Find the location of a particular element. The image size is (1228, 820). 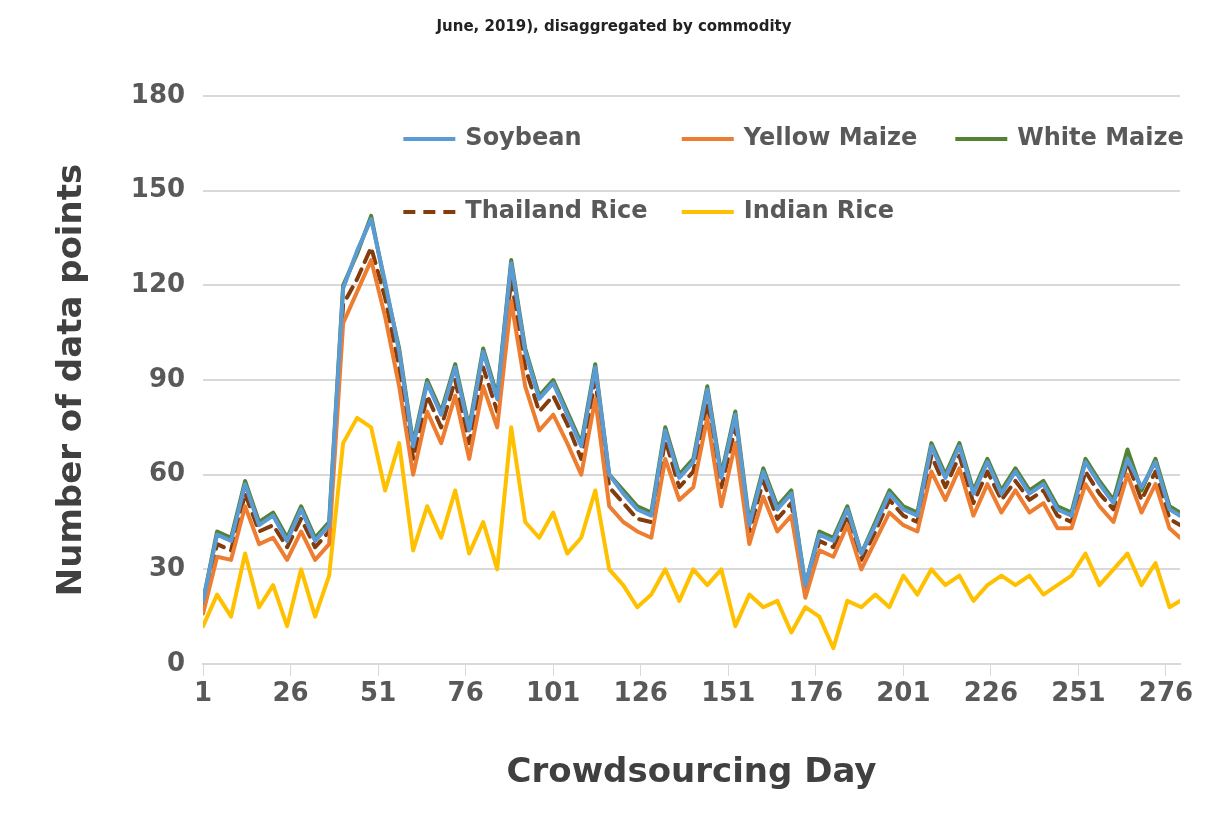

y-tick-label: 30 is located at coordinates (167, 567).